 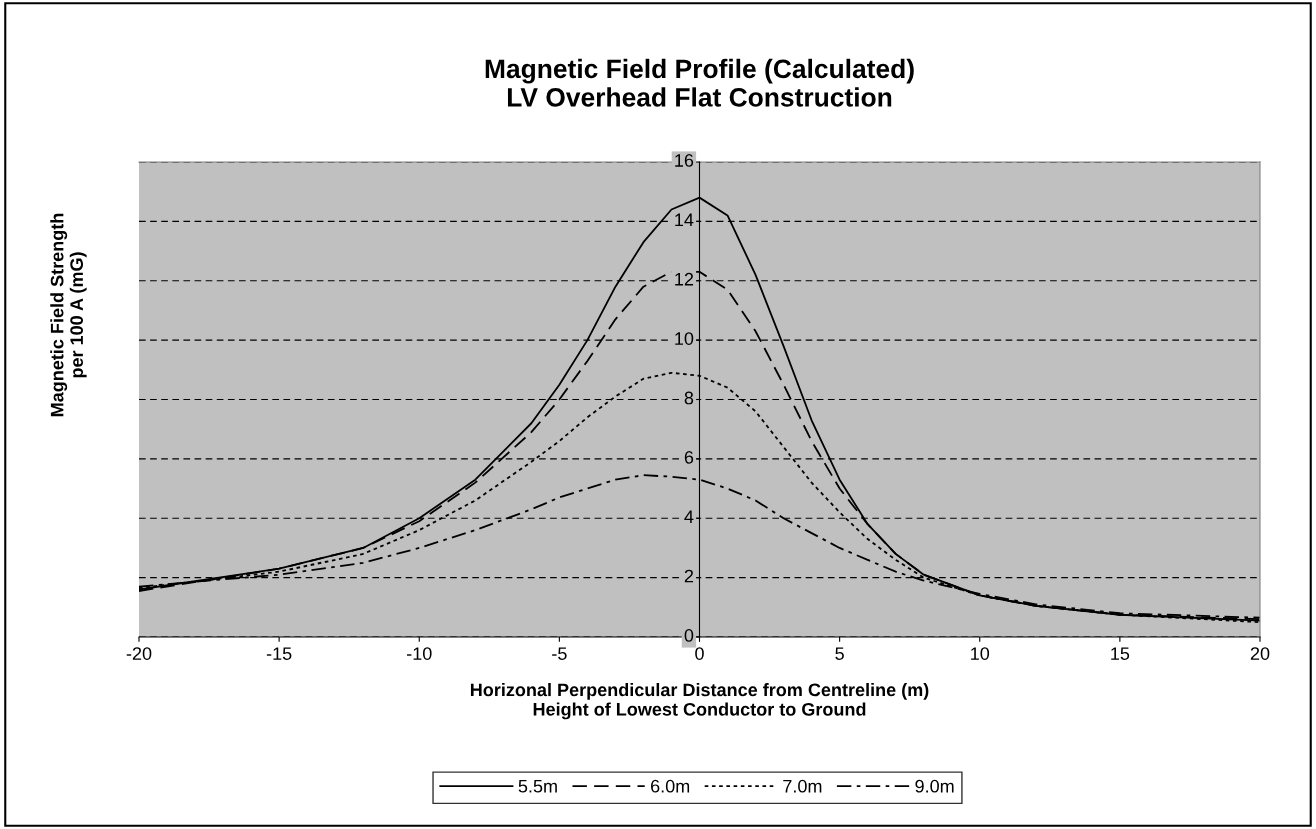 What do you see at coordinates (839, 653) in the screenshot?
I see `x-tick-label: 5` at bounding box center [839, 653].